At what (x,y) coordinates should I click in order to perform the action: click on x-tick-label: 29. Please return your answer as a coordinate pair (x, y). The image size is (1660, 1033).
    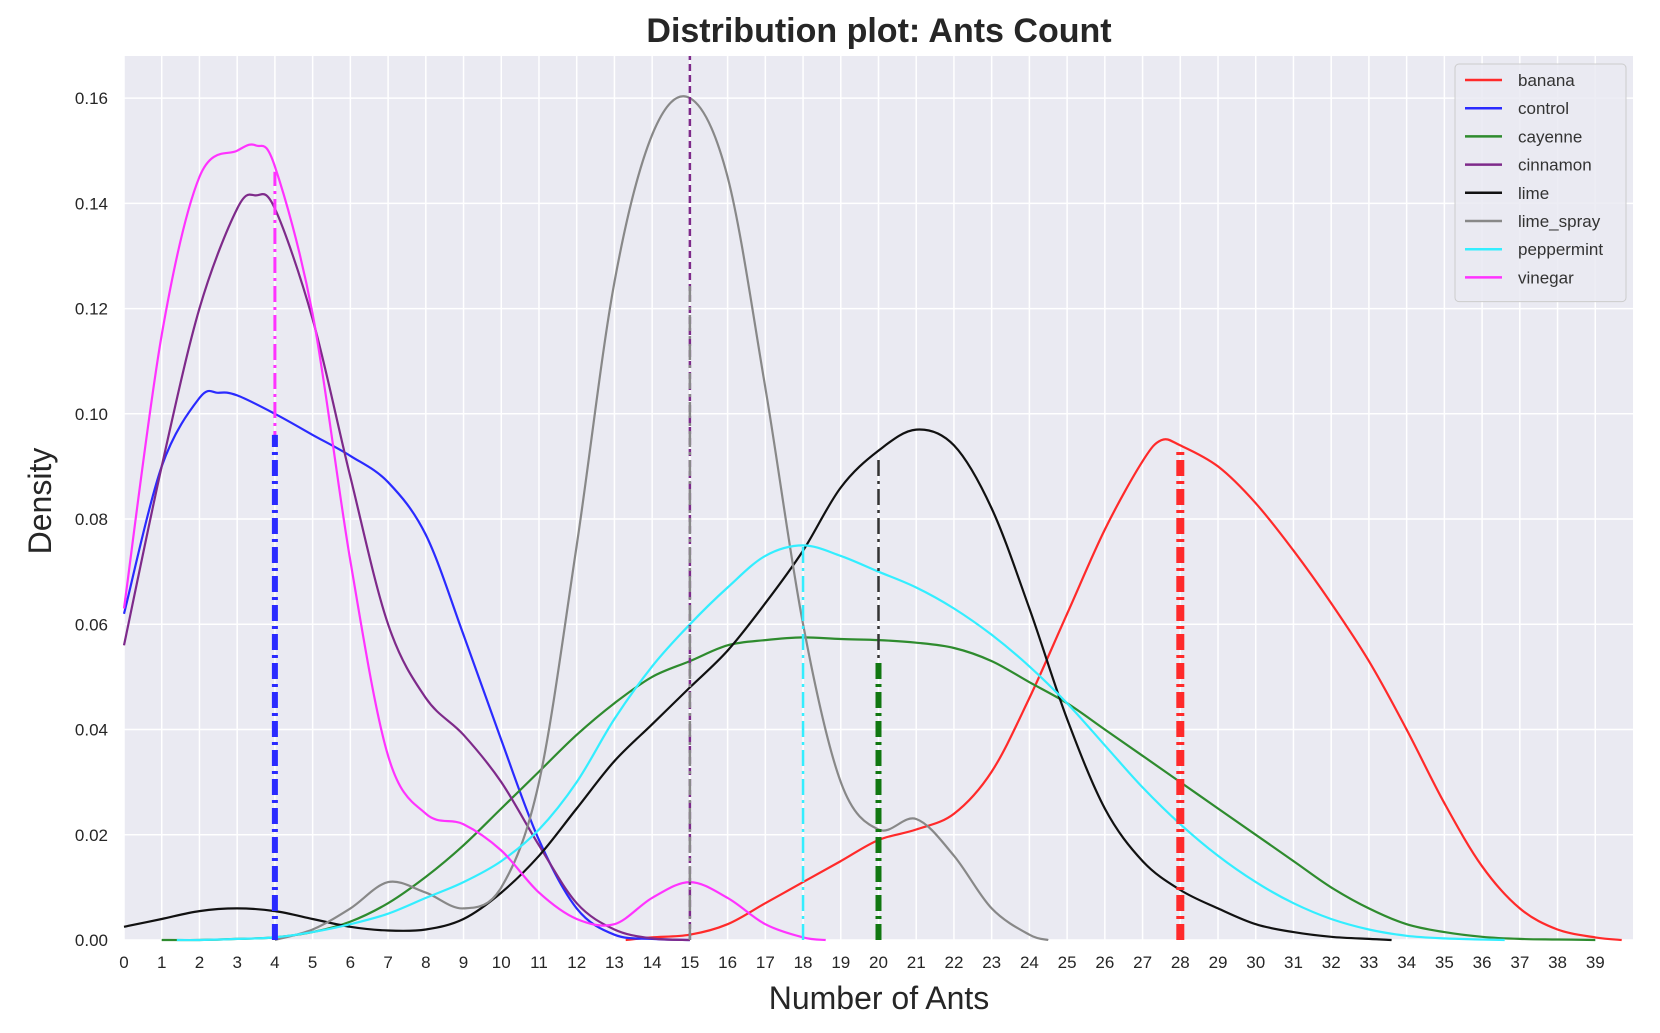
    Looking at the image, I should click on (1218, 962).